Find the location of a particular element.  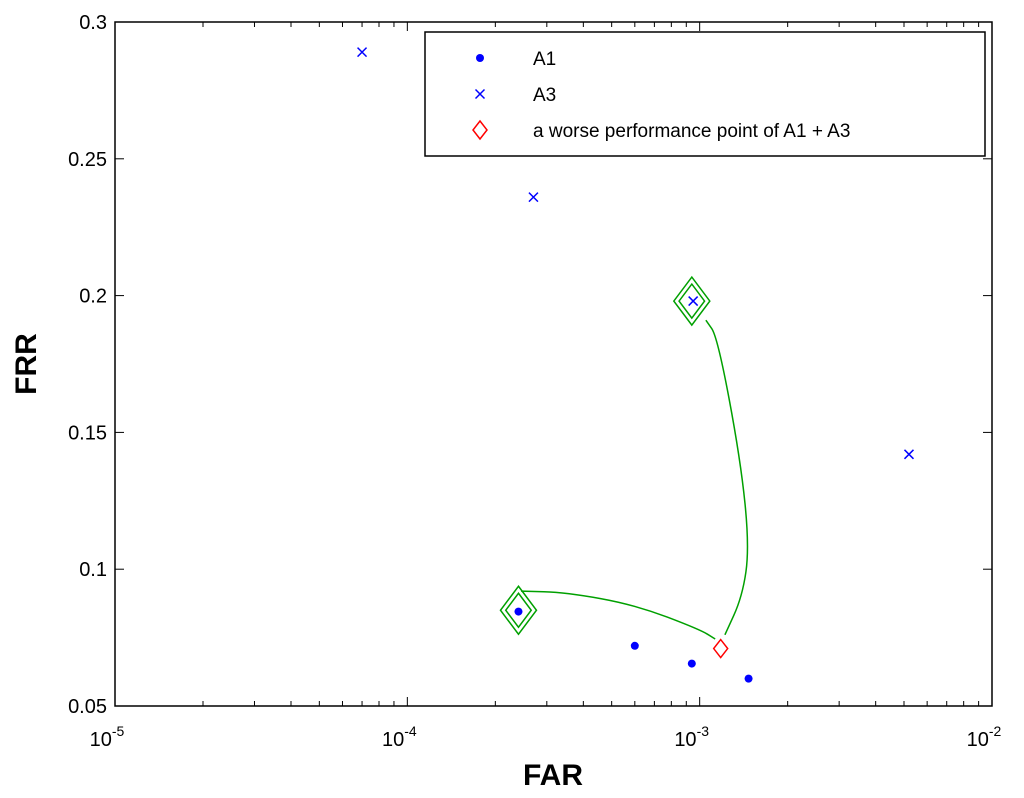

legend-box is located at coordinates (705, 94).